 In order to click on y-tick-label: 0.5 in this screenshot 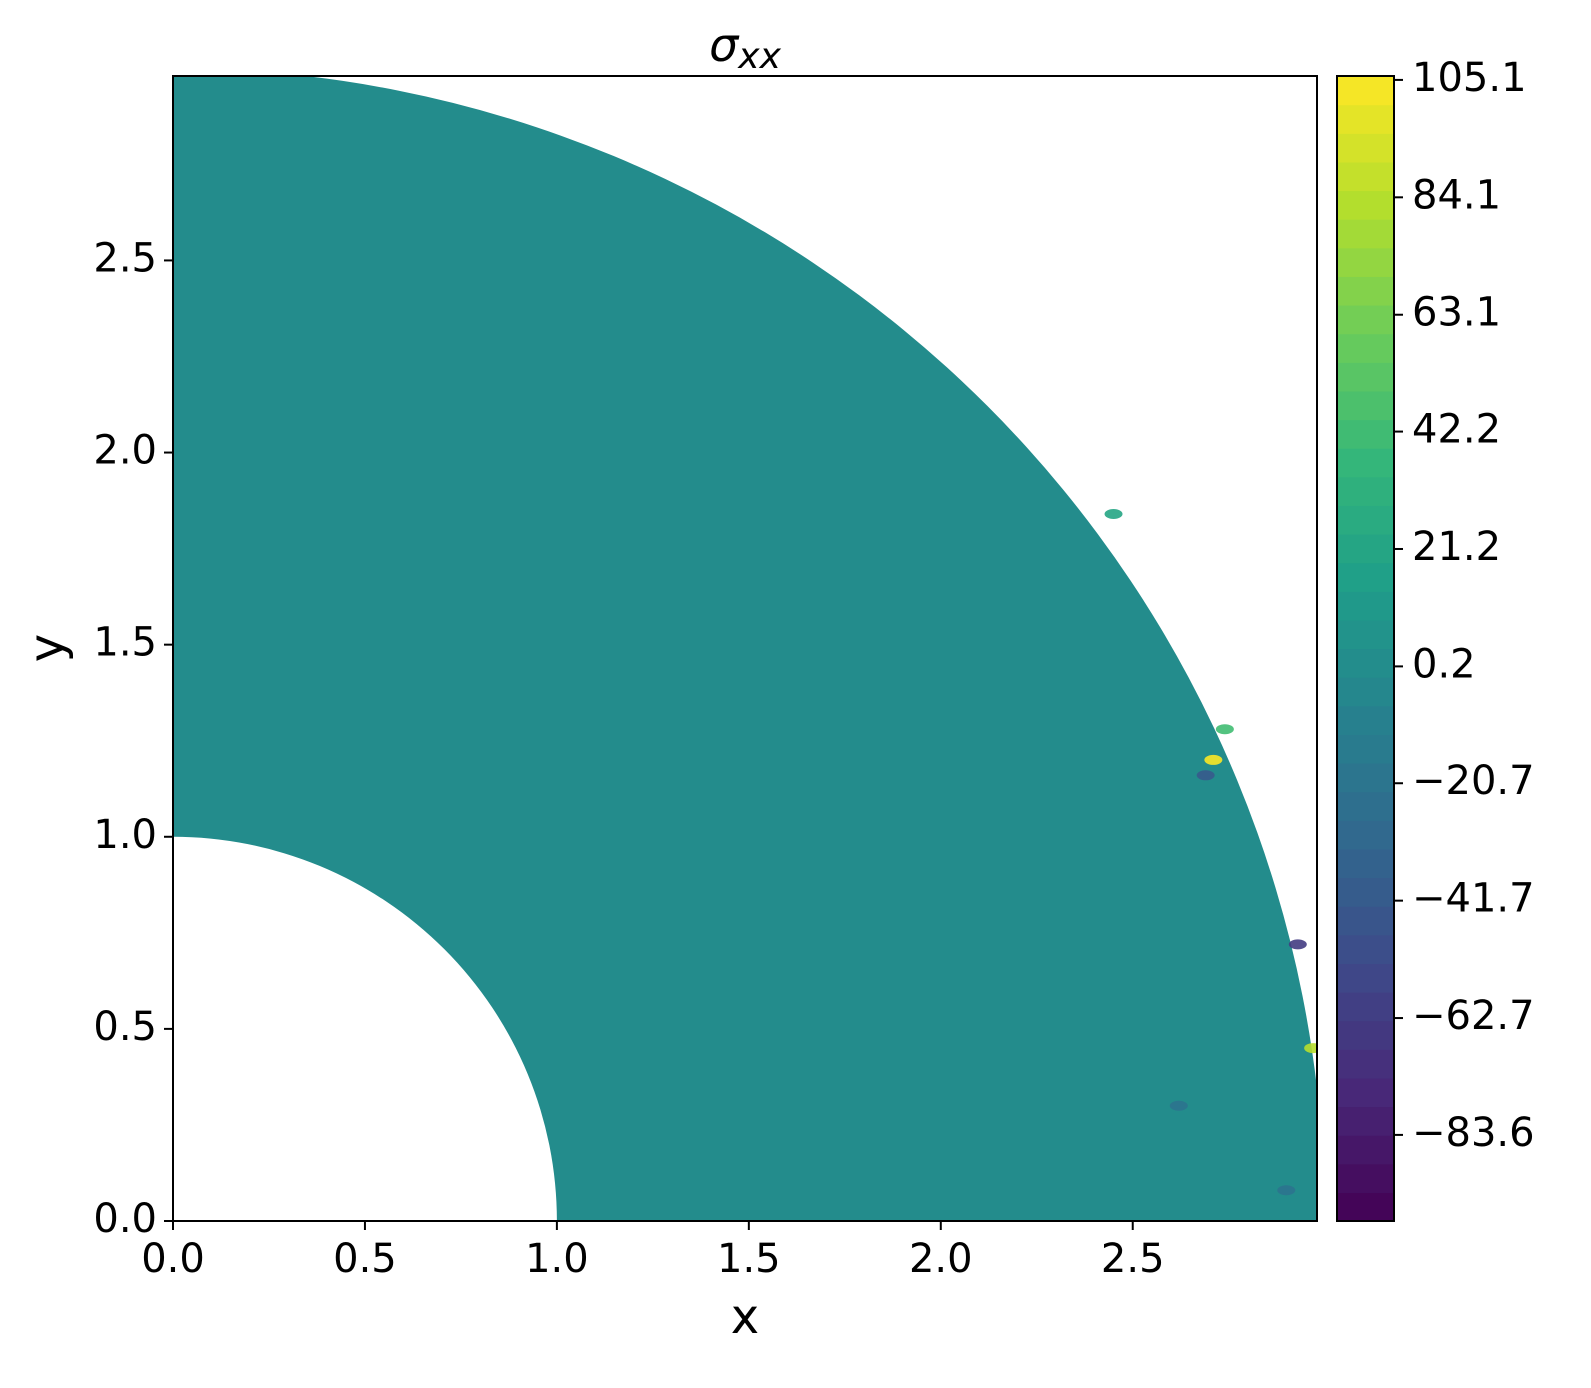, I will do `click(125, 1027)`.